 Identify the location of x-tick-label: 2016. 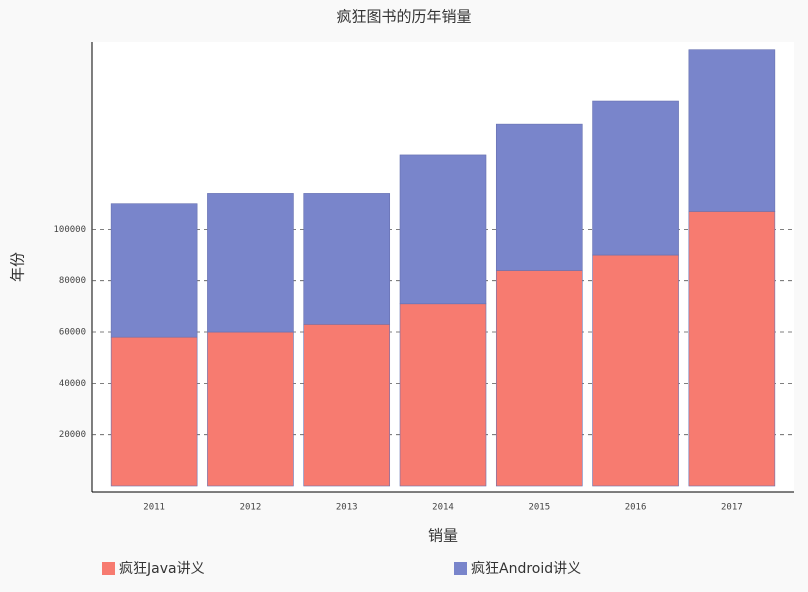
(636, 508).